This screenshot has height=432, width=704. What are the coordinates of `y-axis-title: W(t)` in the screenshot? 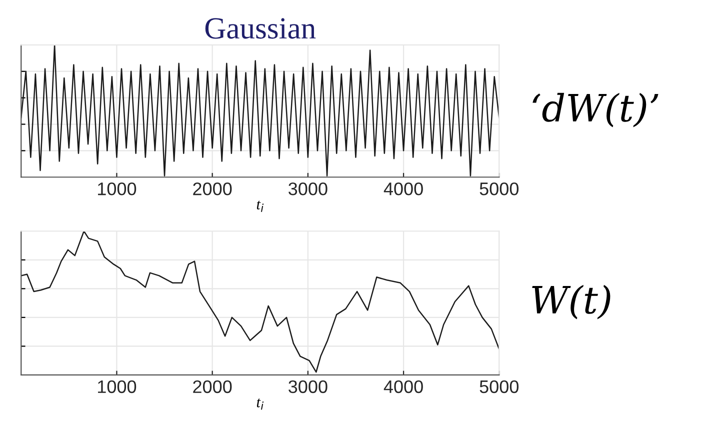 It's located at (571, 302).